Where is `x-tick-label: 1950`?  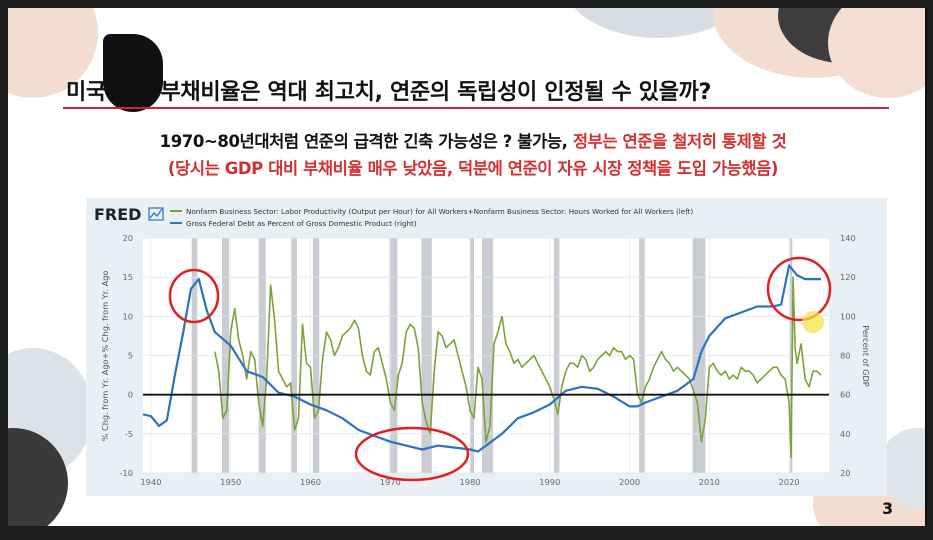 x-tick-label: 1950 is located at coordinates (230, 482).